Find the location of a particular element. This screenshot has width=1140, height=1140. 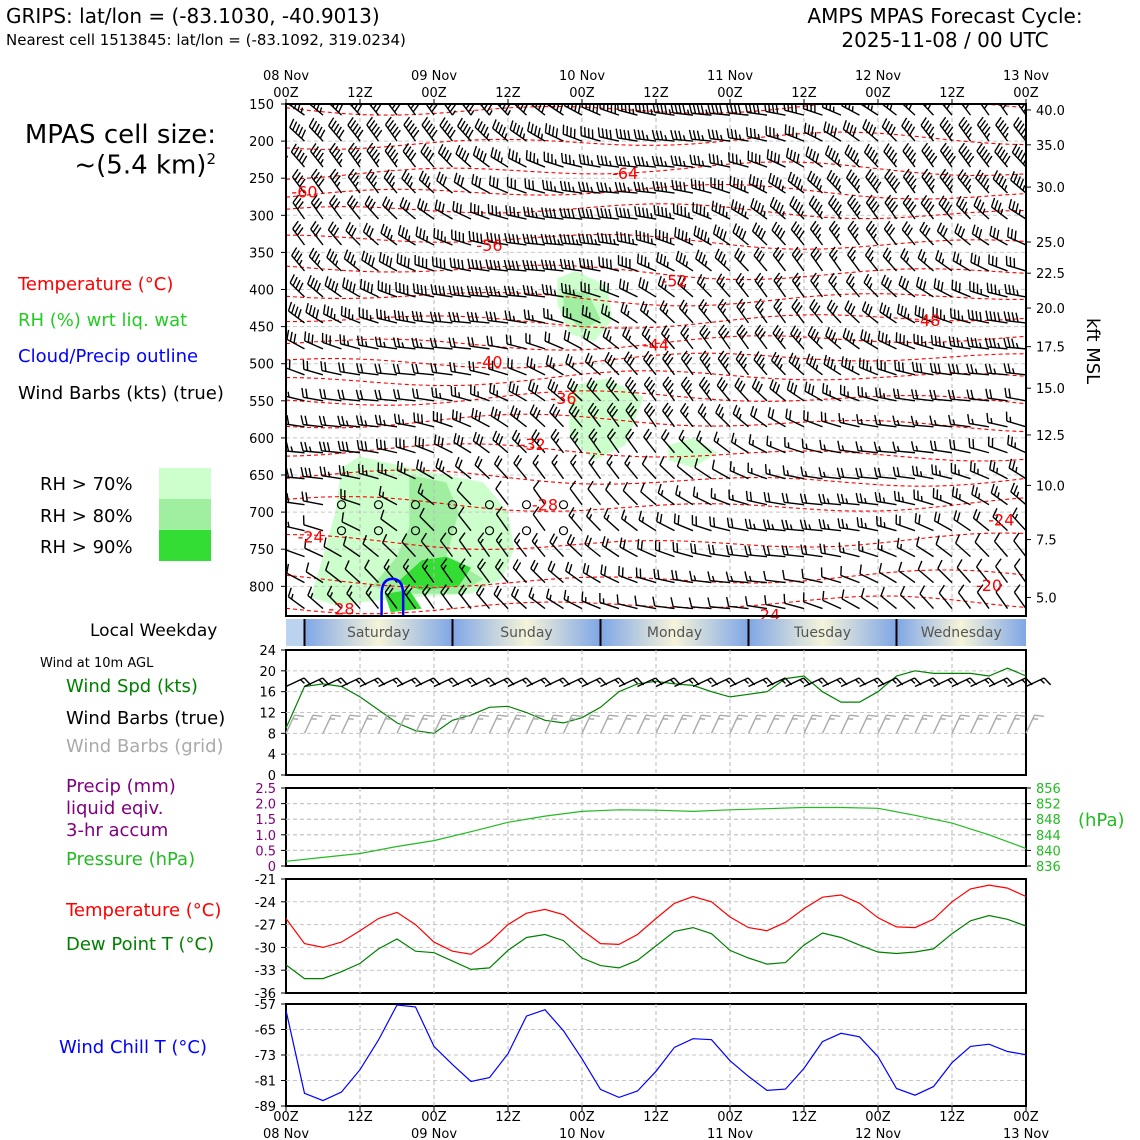

sfc-barb-grid is located at coordinates (738, 724).